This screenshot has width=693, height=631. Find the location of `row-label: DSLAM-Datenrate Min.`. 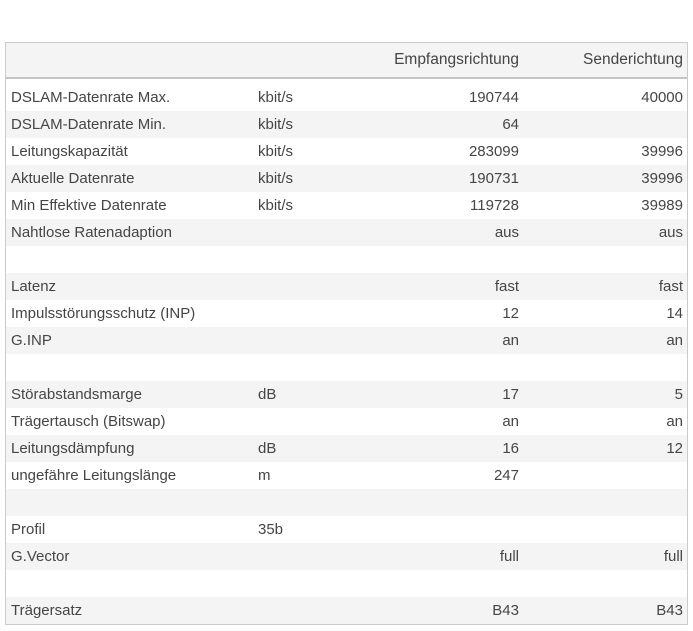

row-label: DSLAM-Datenrate Min. is located at coordinates (89, 124).